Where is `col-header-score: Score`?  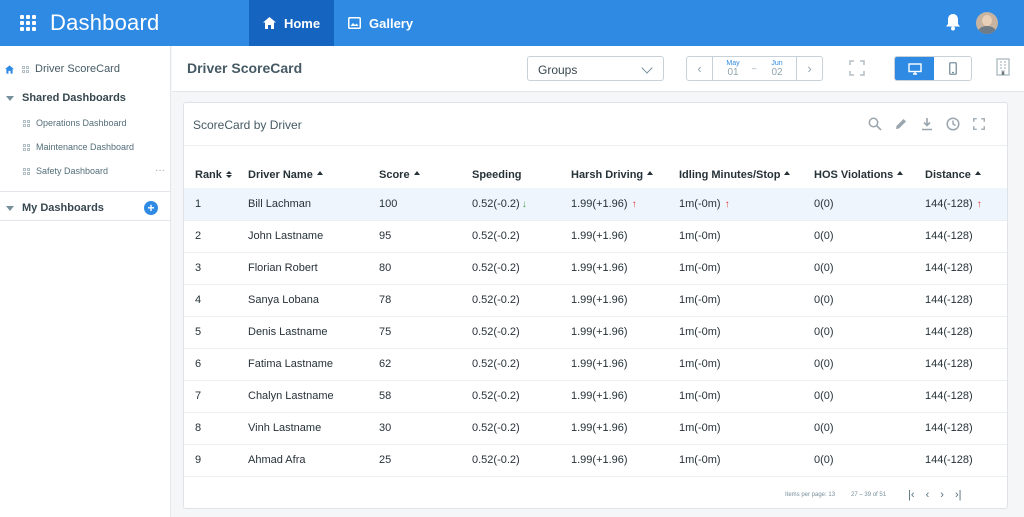
col-header-score: Score is located at coordinates (425, 175).